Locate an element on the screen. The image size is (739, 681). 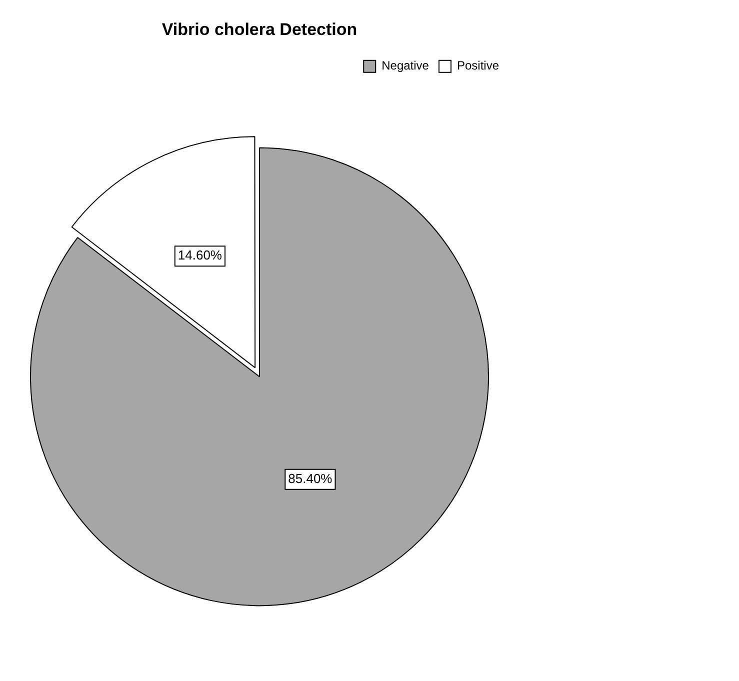
legend-label: Negative is located at coordinates (406, 65).